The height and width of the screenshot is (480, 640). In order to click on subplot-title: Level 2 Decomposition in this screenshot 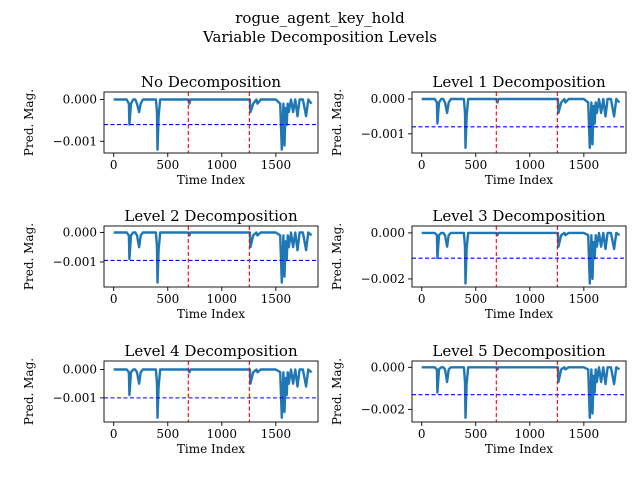, I will do `click(211, 216)`.